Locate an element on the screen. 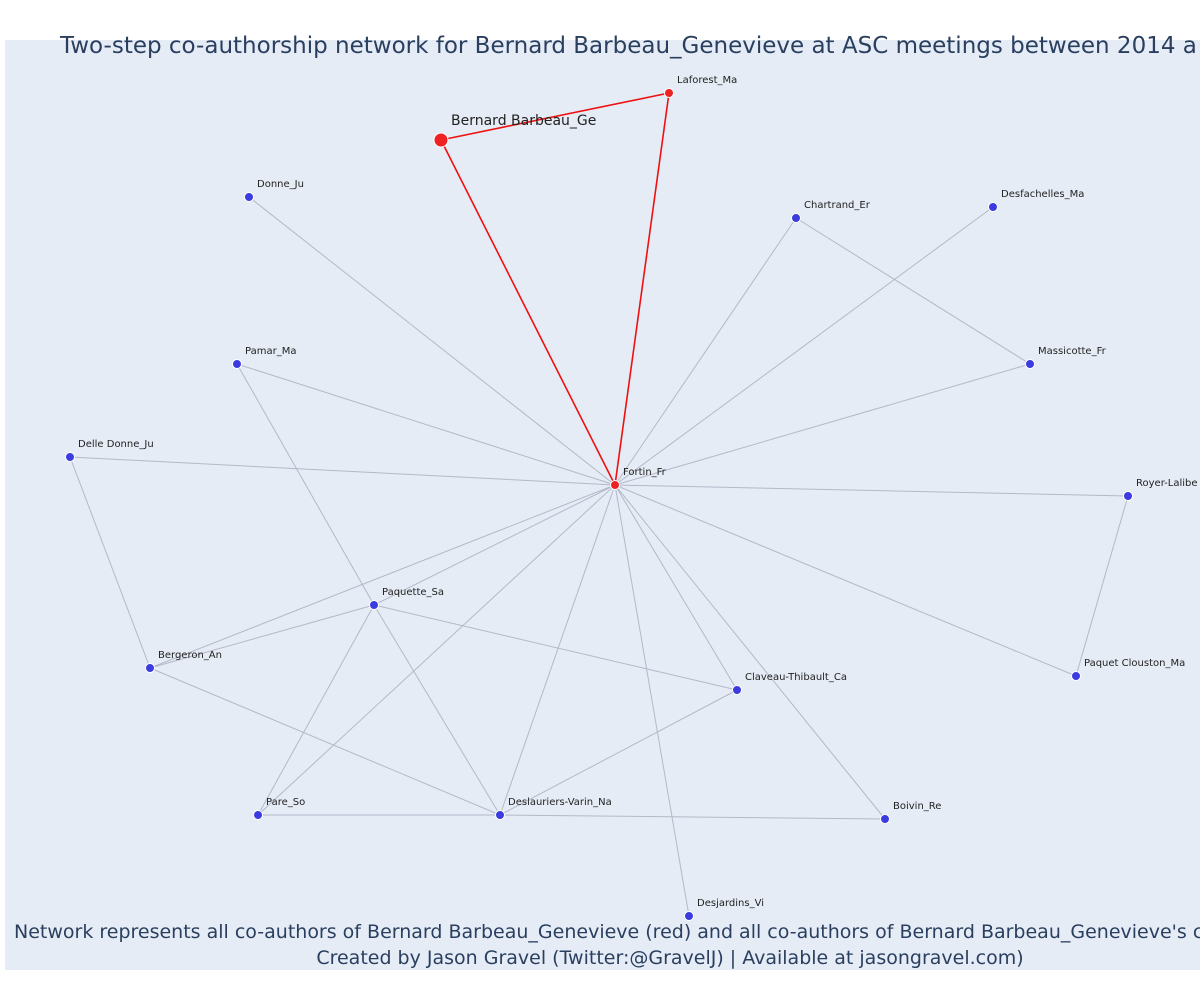  node-label: Boivin_Re is located at coordinates (917, 806).